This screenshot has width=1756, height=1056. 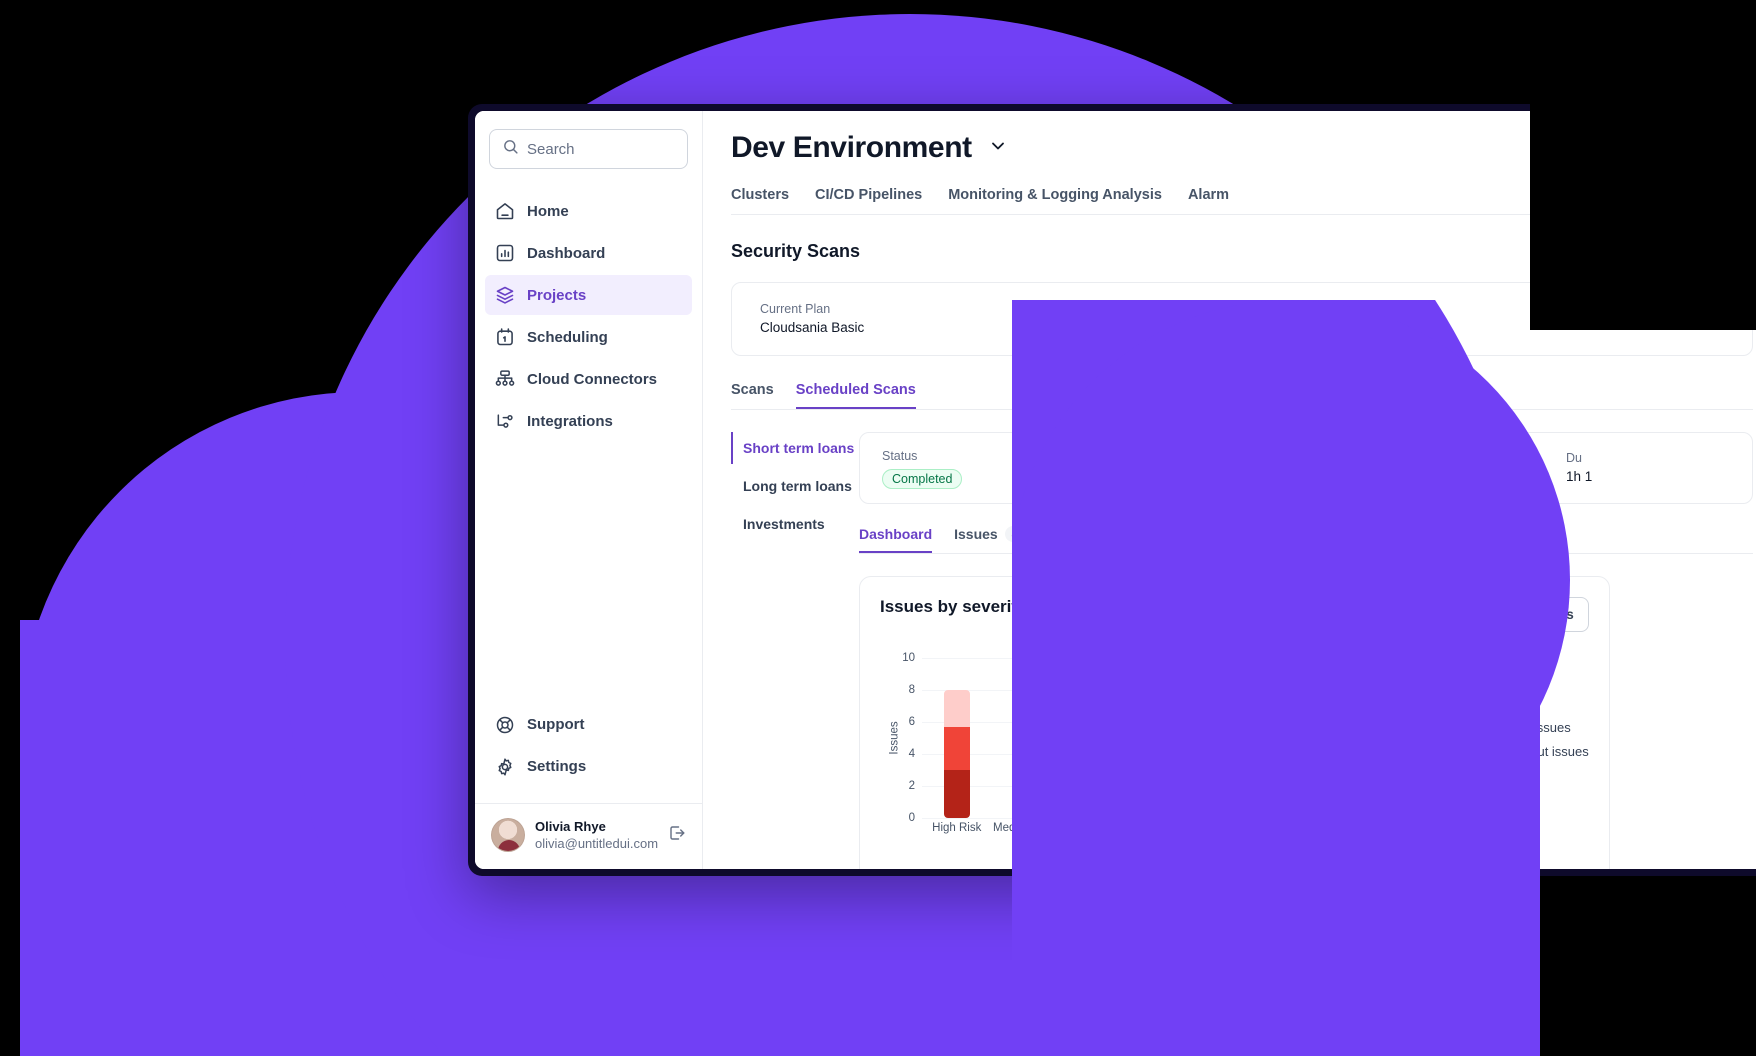 What do you see at coordinates (588, 573) in the screenshot?
I see `sidebar-spacer` at bounding box center [588, 573].